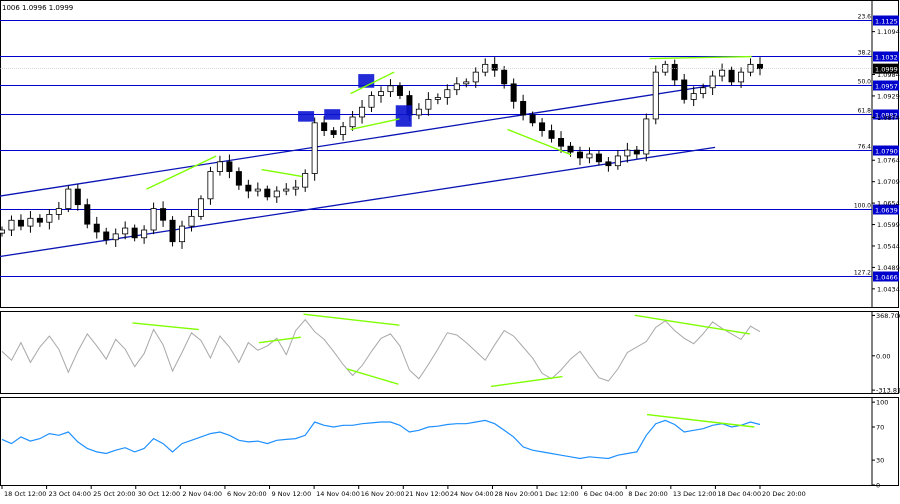  I want to click on time-tick-label: 21 Nov 12:00, so click(427, 494).